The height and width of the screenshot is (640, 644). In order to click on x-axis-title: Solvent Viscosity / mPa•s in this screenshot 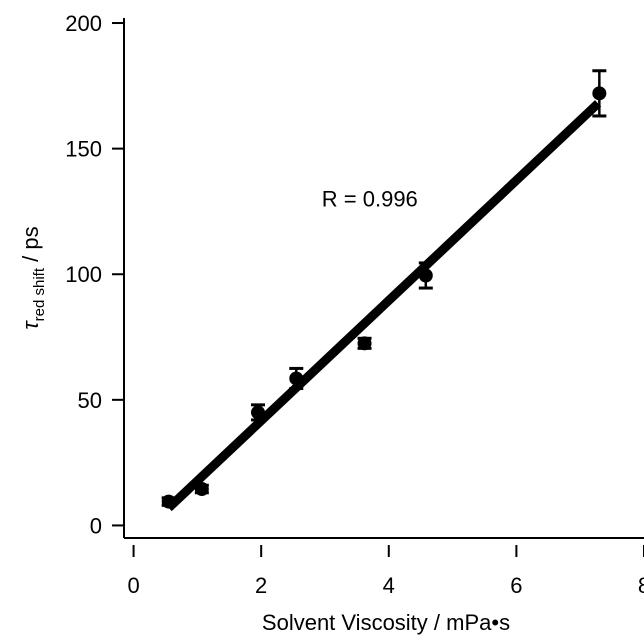, I will do `click(386, 622)`.